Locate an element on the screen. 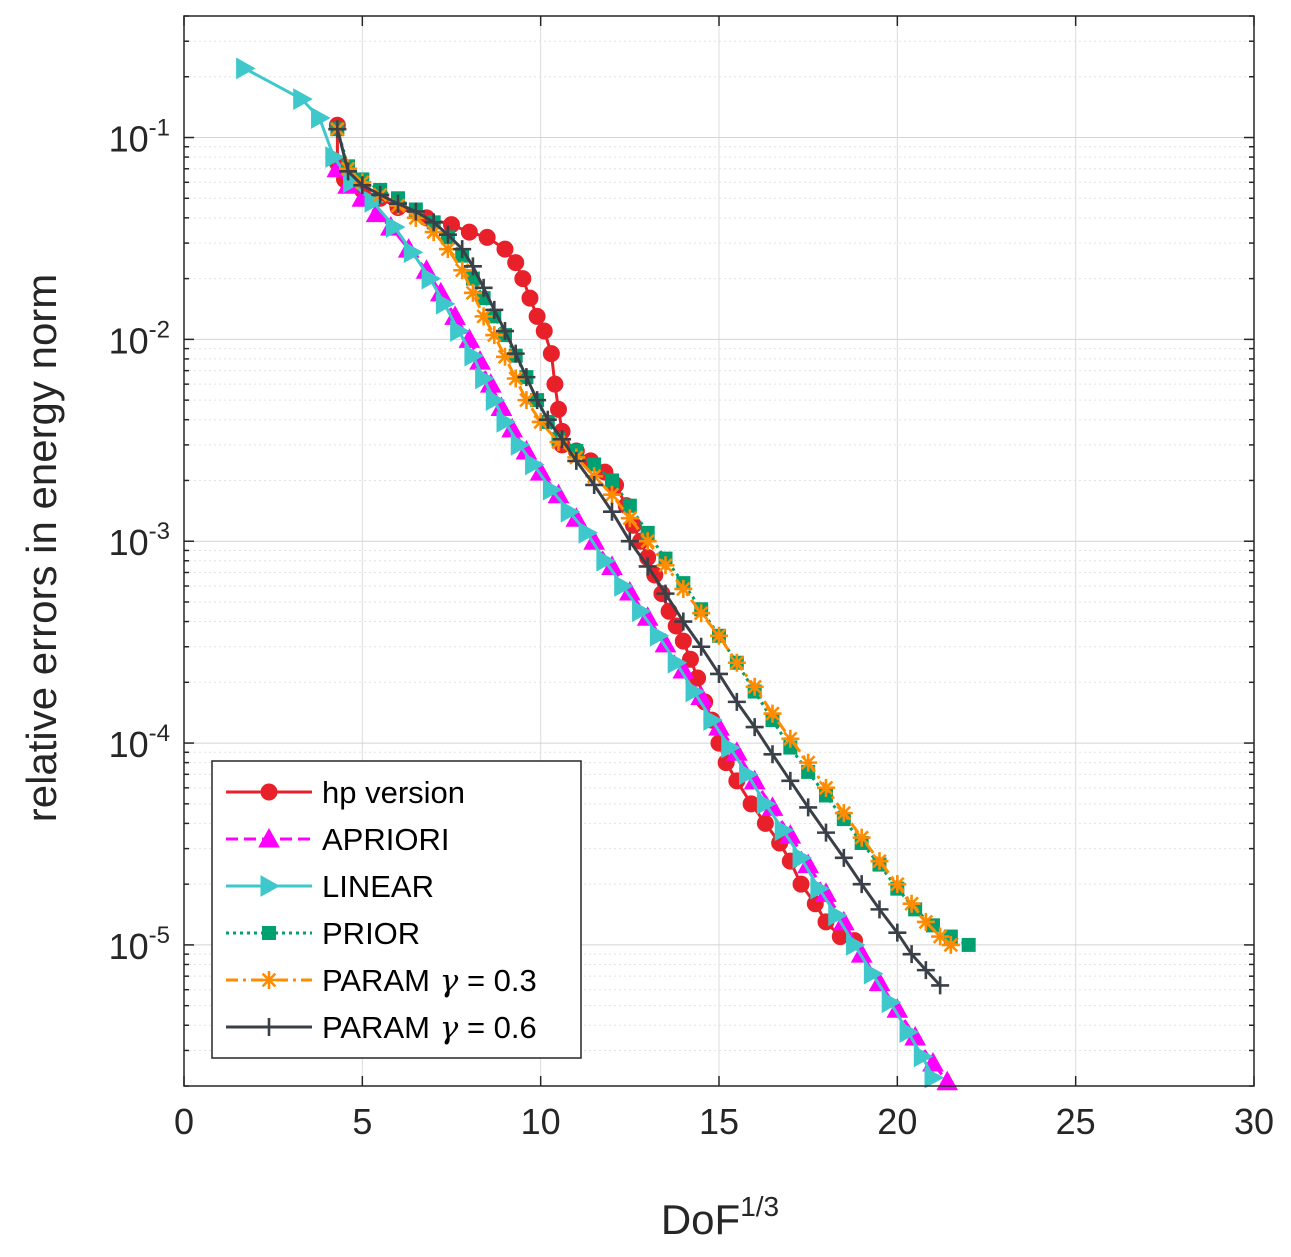 This screenshot has width=1291, height=1257. x-tick-label: 10 is located at coordinates (541, 1121).